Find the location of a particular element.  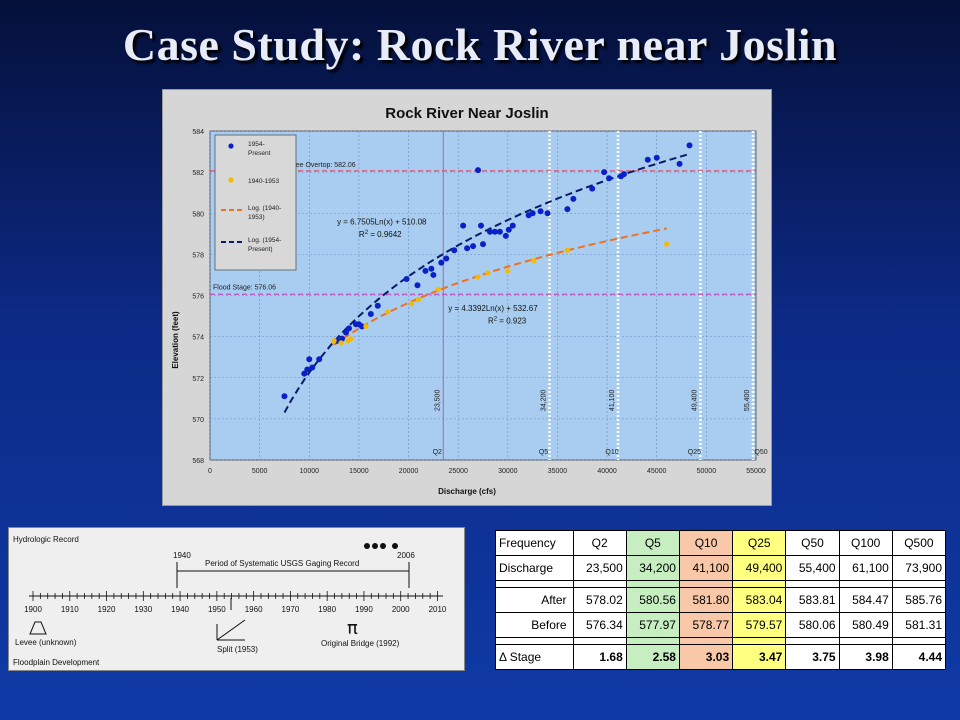

y-tick-label: 582 is located at coordinates (198, 173).